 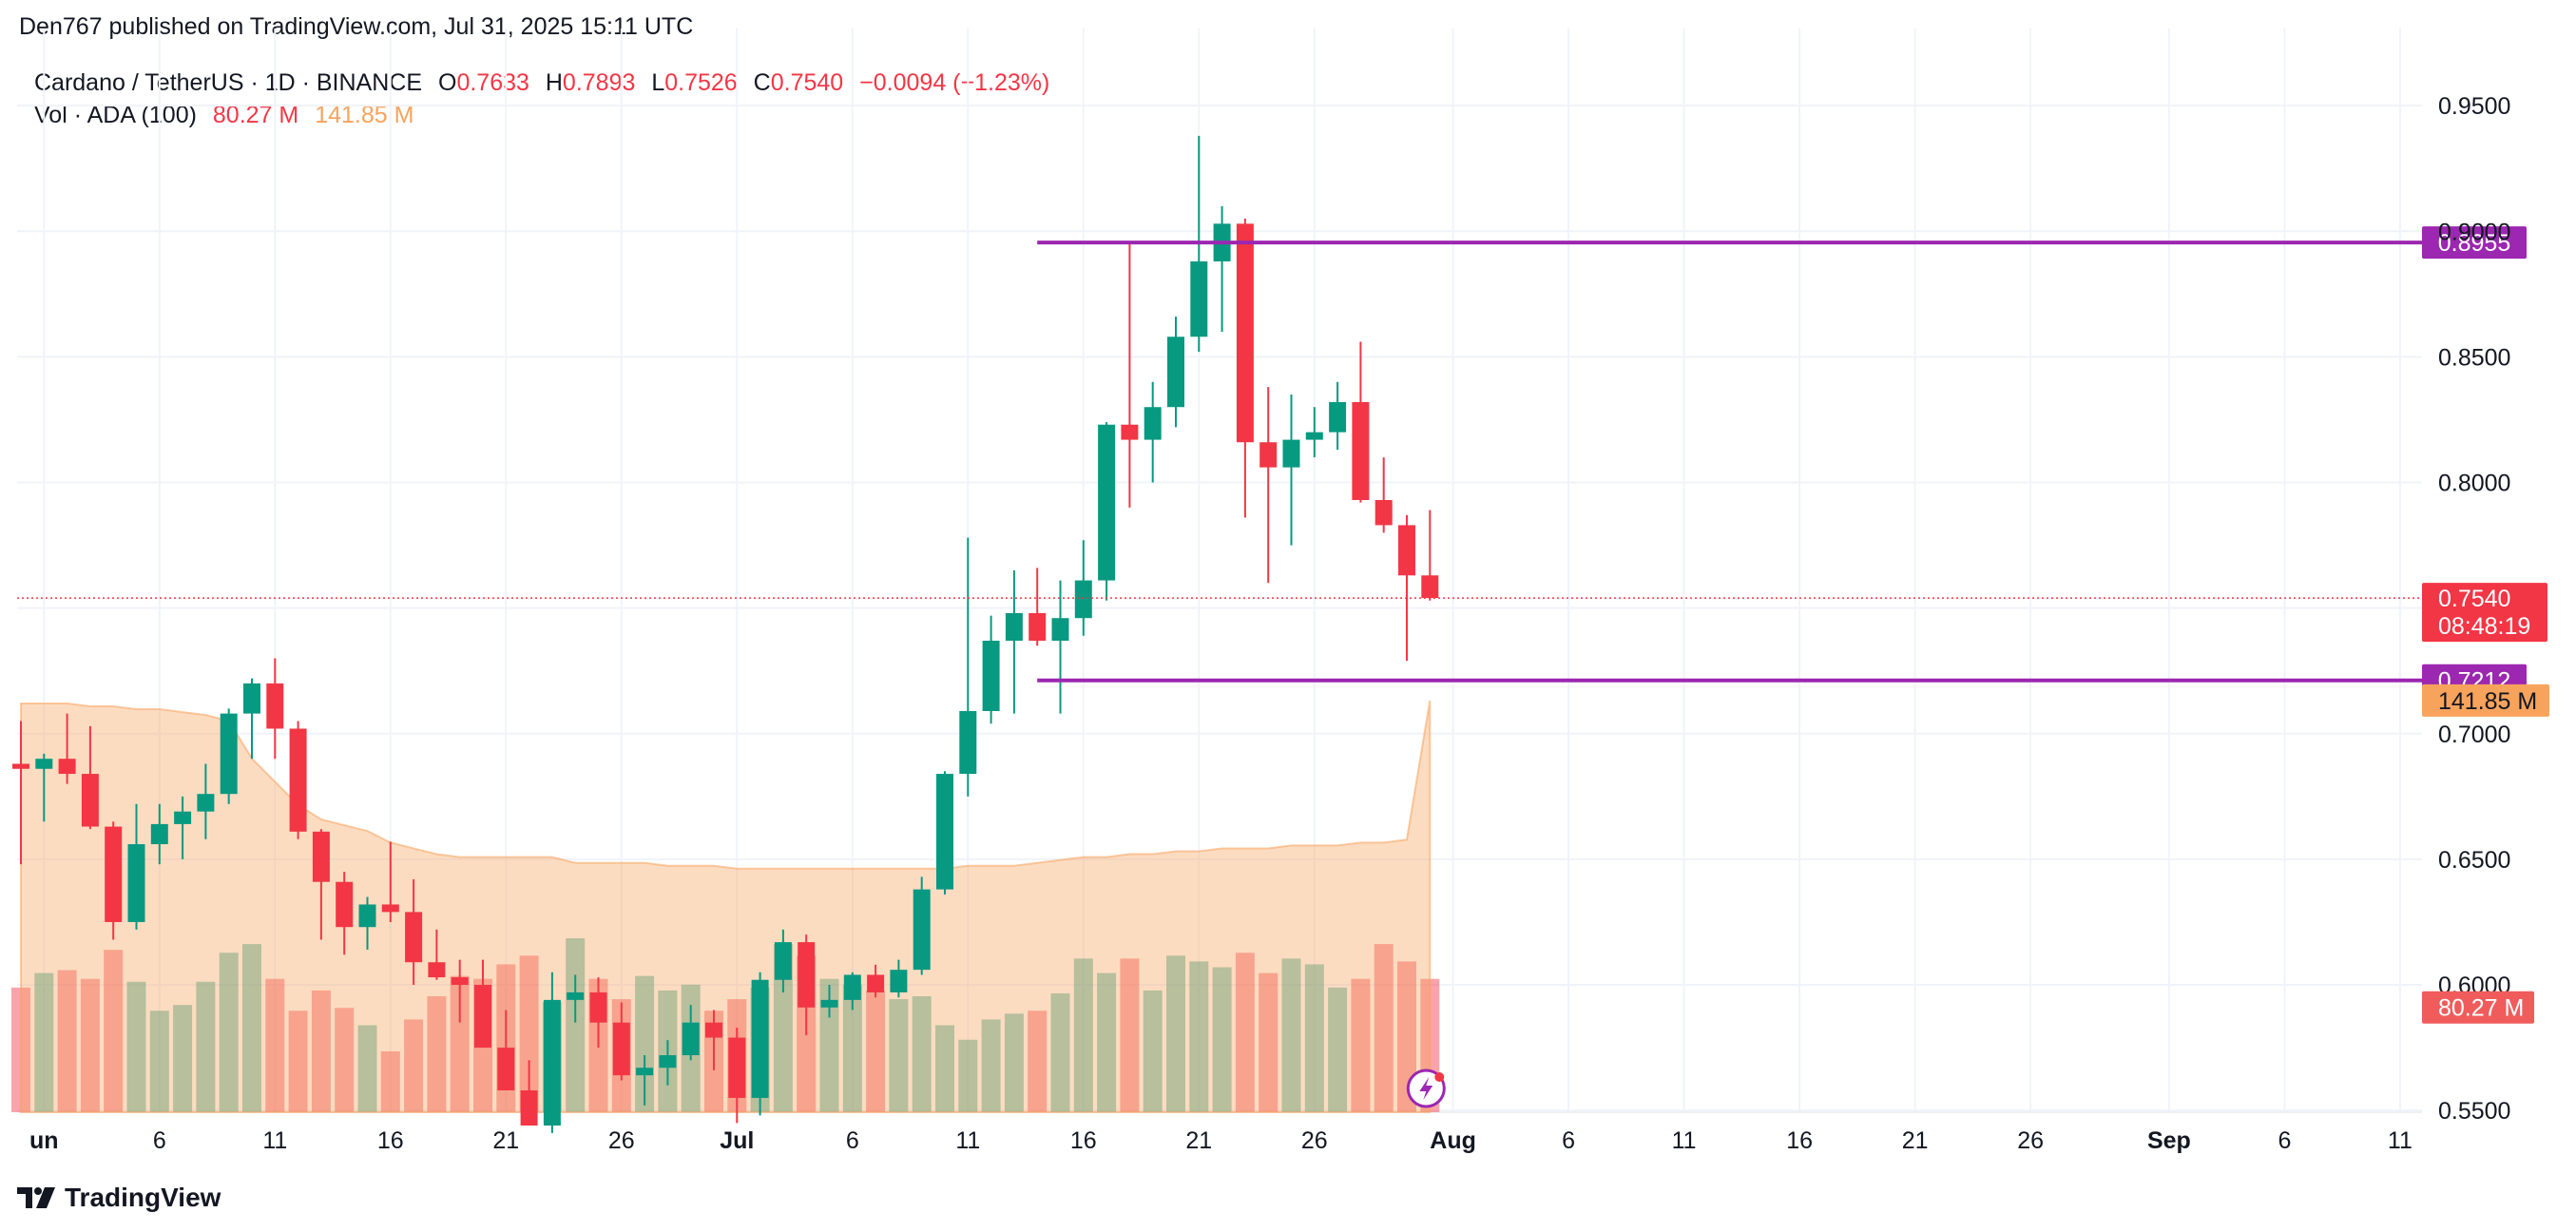 I want to click on legend-open-value: 0.7633, so click(x=492, y=82).